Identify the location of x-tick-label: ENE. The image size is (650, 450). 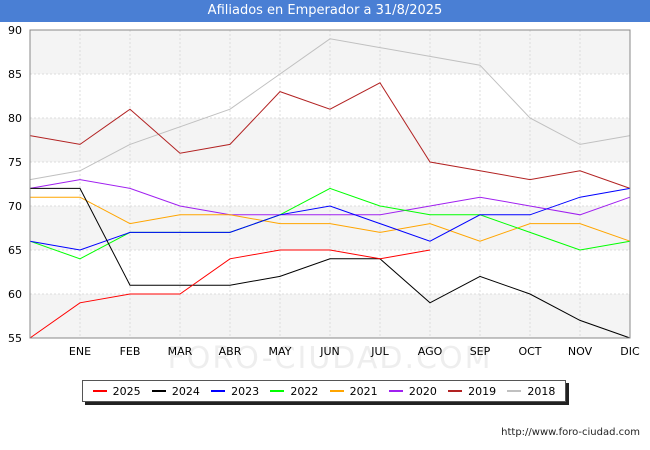
(80, 351).